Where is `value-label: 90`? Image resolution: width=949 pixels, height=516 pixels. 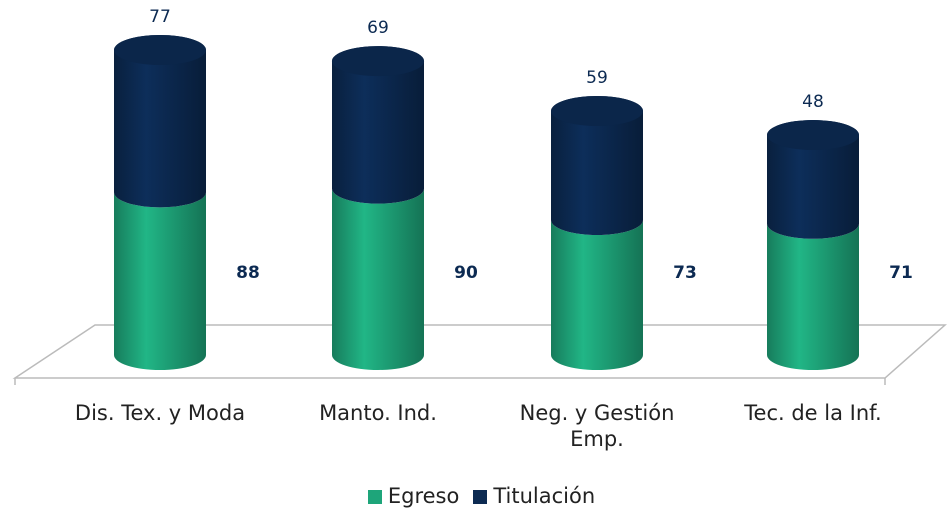
value-label: 90 is located at coordinates (466, 273).